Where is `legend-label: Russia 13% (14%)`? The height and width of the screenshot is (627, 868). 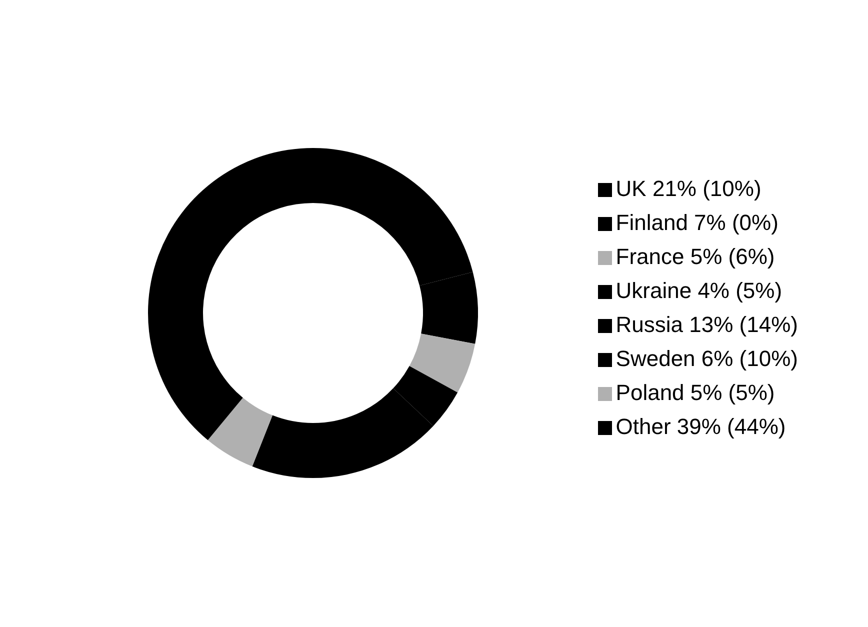
legend-label: Russia 13% (14%) is located at coordinates (707, 324).